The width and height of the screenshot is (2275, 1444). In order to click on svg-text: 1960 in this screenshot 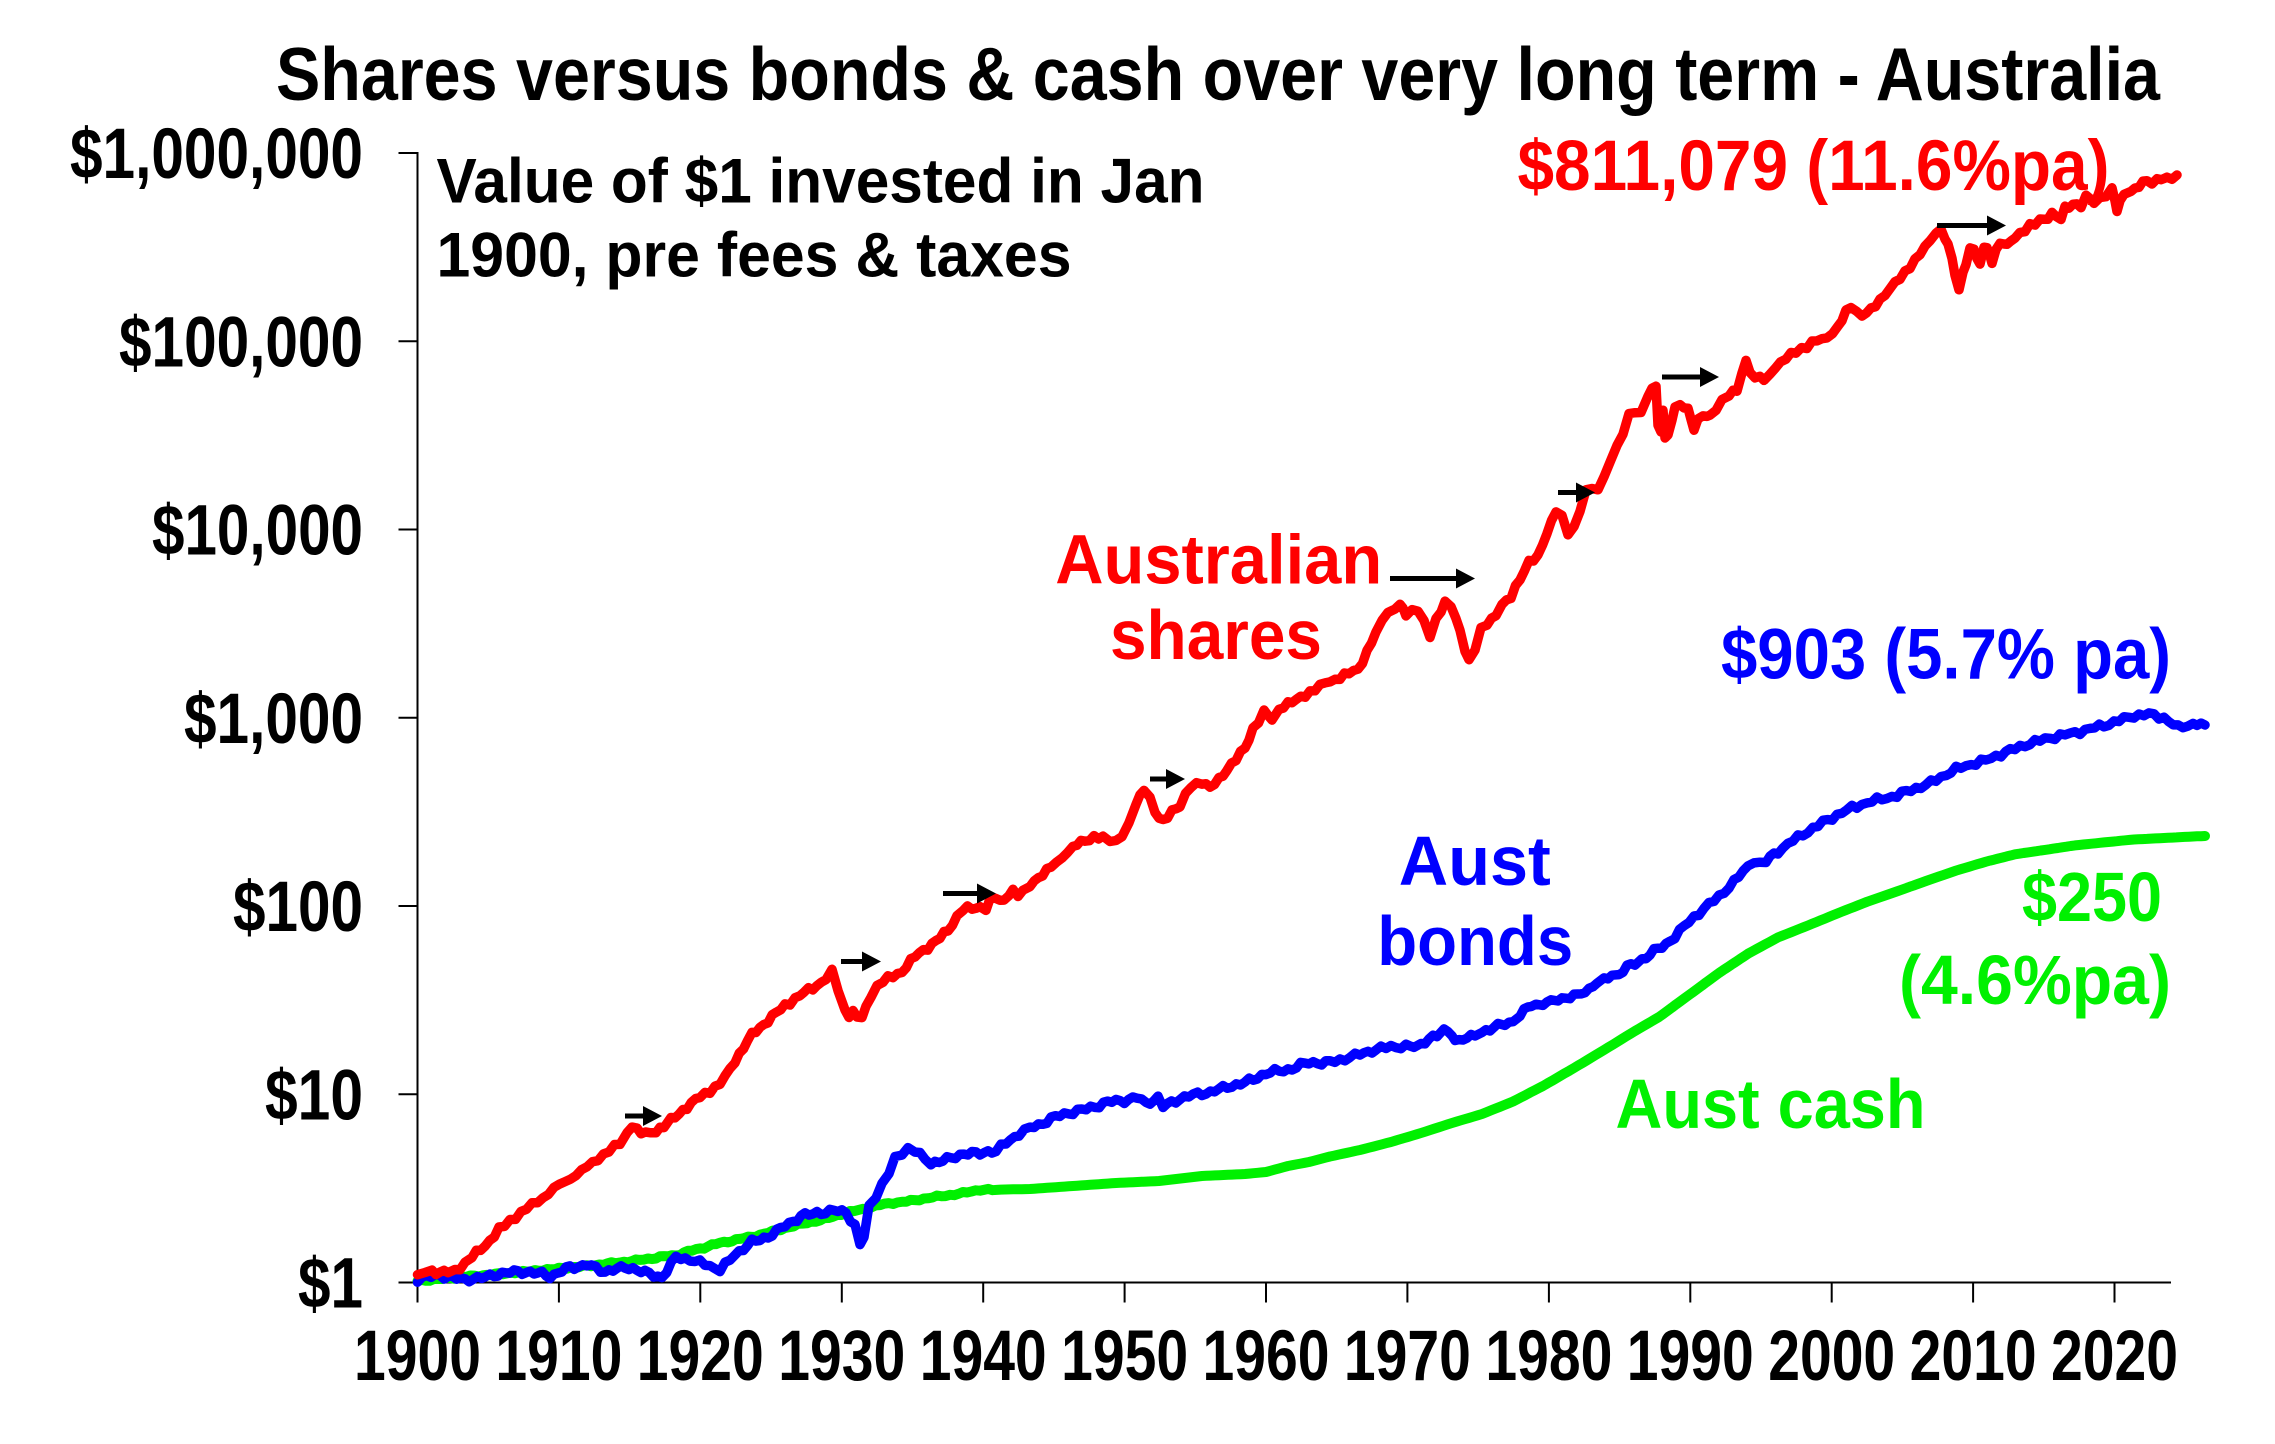, I will do `click(1266, 1356)`.